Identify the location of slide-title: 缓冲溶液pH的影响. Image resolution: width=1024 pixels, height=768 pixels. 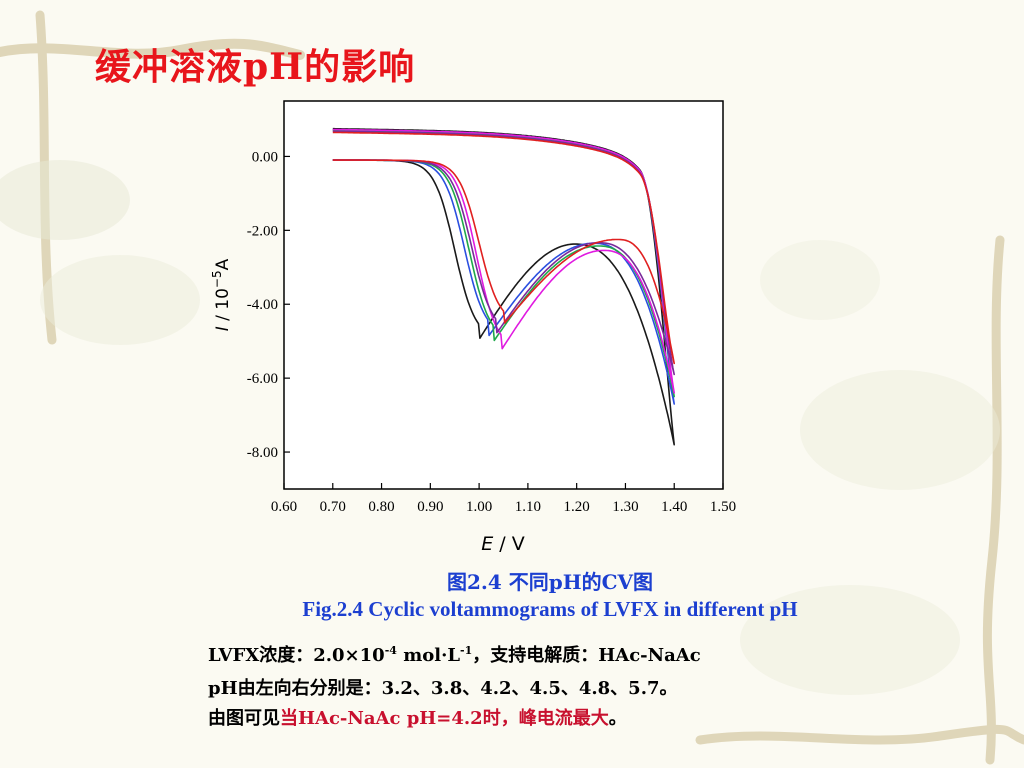
(255, 67).